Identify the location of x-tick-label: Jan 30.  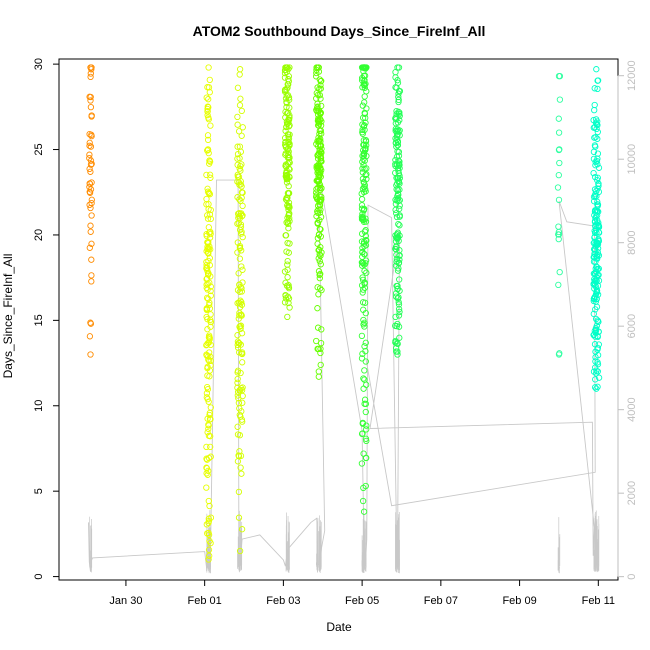
(125, 601).